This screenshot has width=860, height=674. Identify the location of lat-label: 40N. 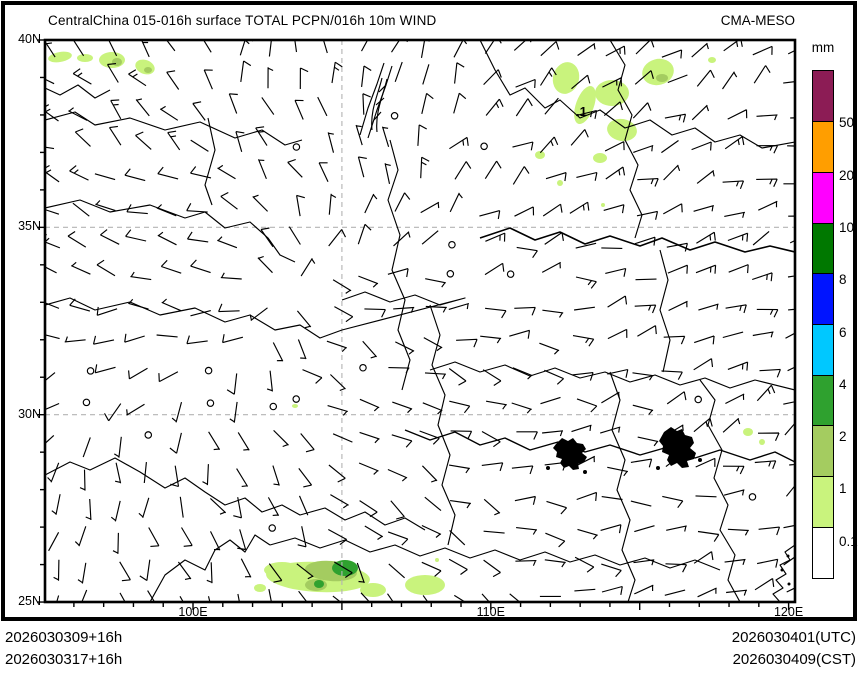
(29, 39).